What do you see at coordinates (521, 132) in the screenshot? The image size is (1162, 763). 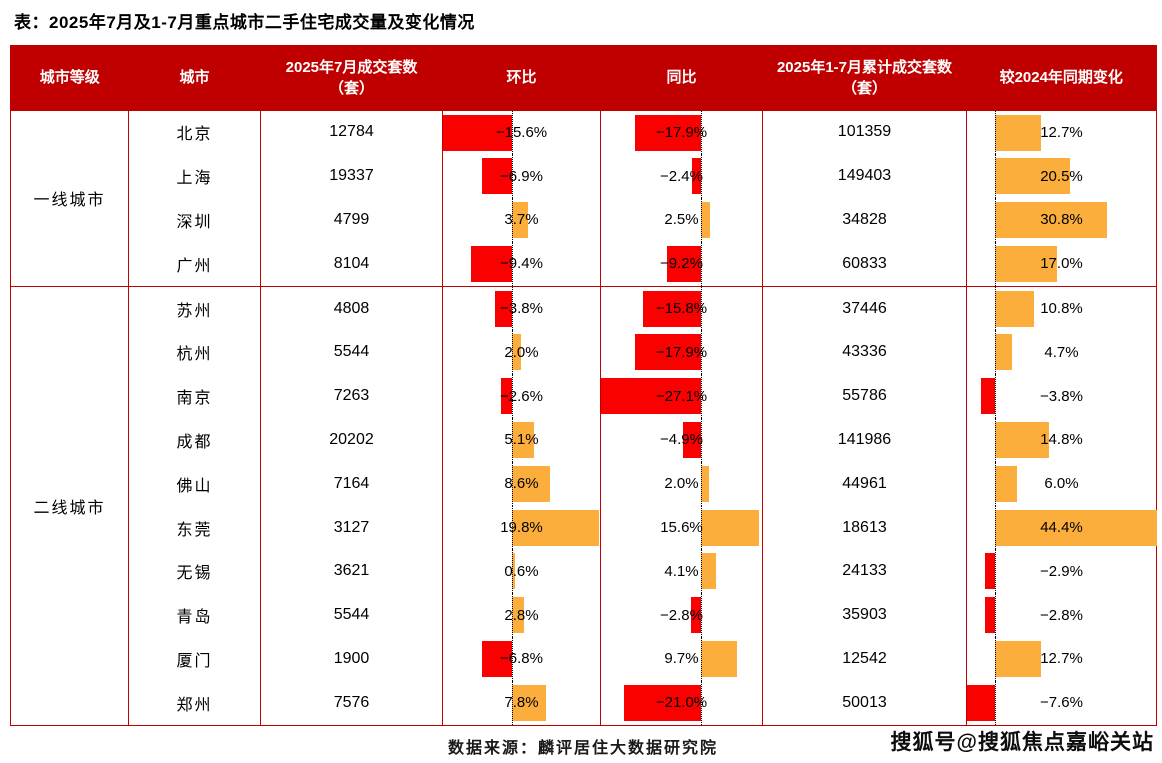 I see `mom-value-label: −15.6%` at bounding box center [521, 132].